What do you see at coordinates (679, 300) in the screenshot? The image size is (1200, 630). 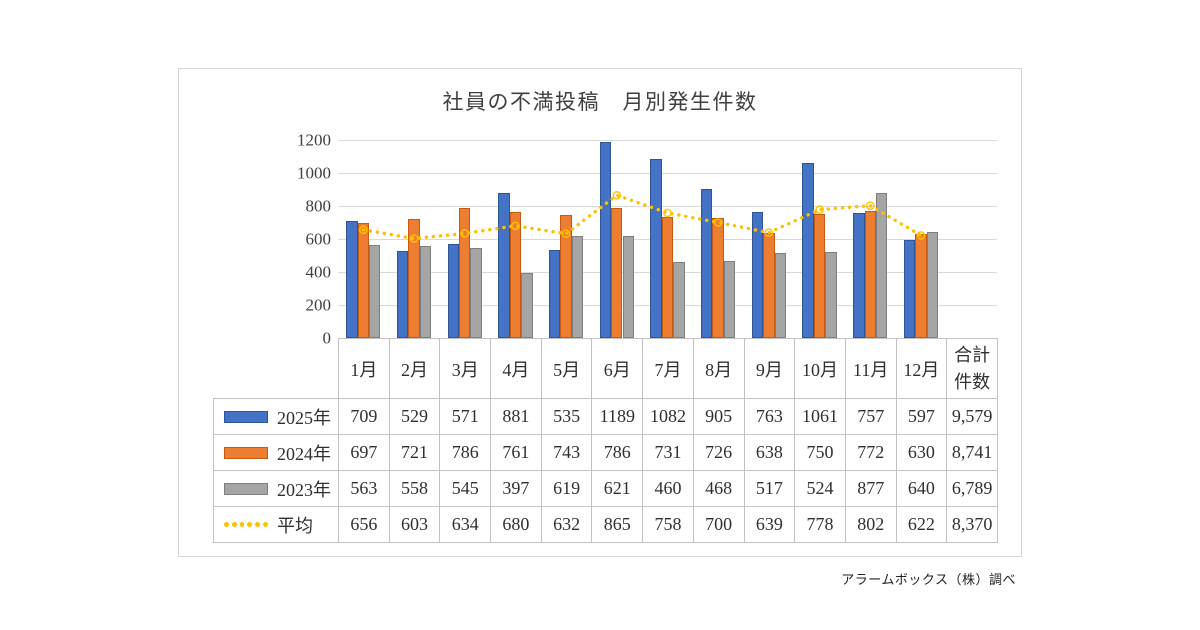 I see `bar-2023年-7月` at bounding box center [679, 300].